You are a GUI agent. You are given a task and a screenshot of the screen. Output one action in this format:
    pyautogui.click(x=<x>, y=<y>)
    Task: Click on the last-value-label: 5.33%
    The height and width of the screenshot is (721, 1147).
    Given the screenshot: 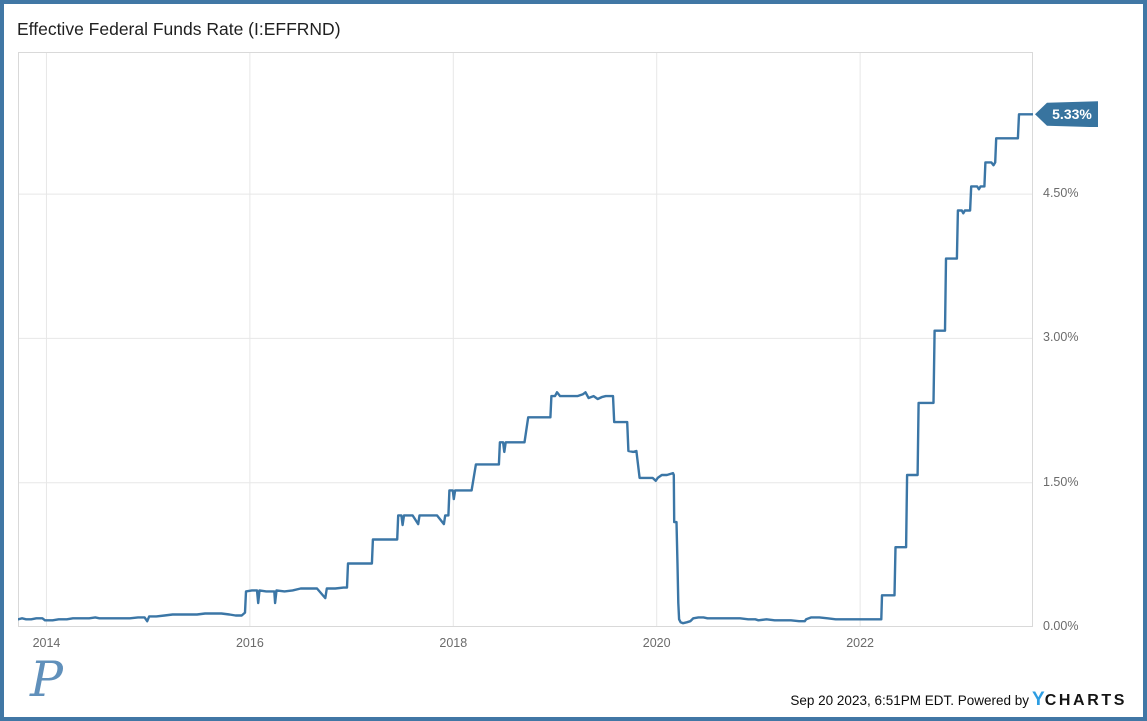 What is the action you would take?
    pyautogui.click(x=1072, y=114)
    